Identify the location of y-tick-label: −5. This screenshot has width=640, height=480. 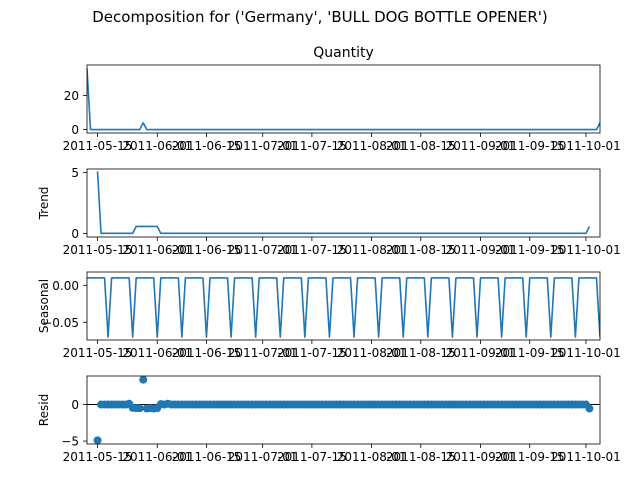
(70, 442).